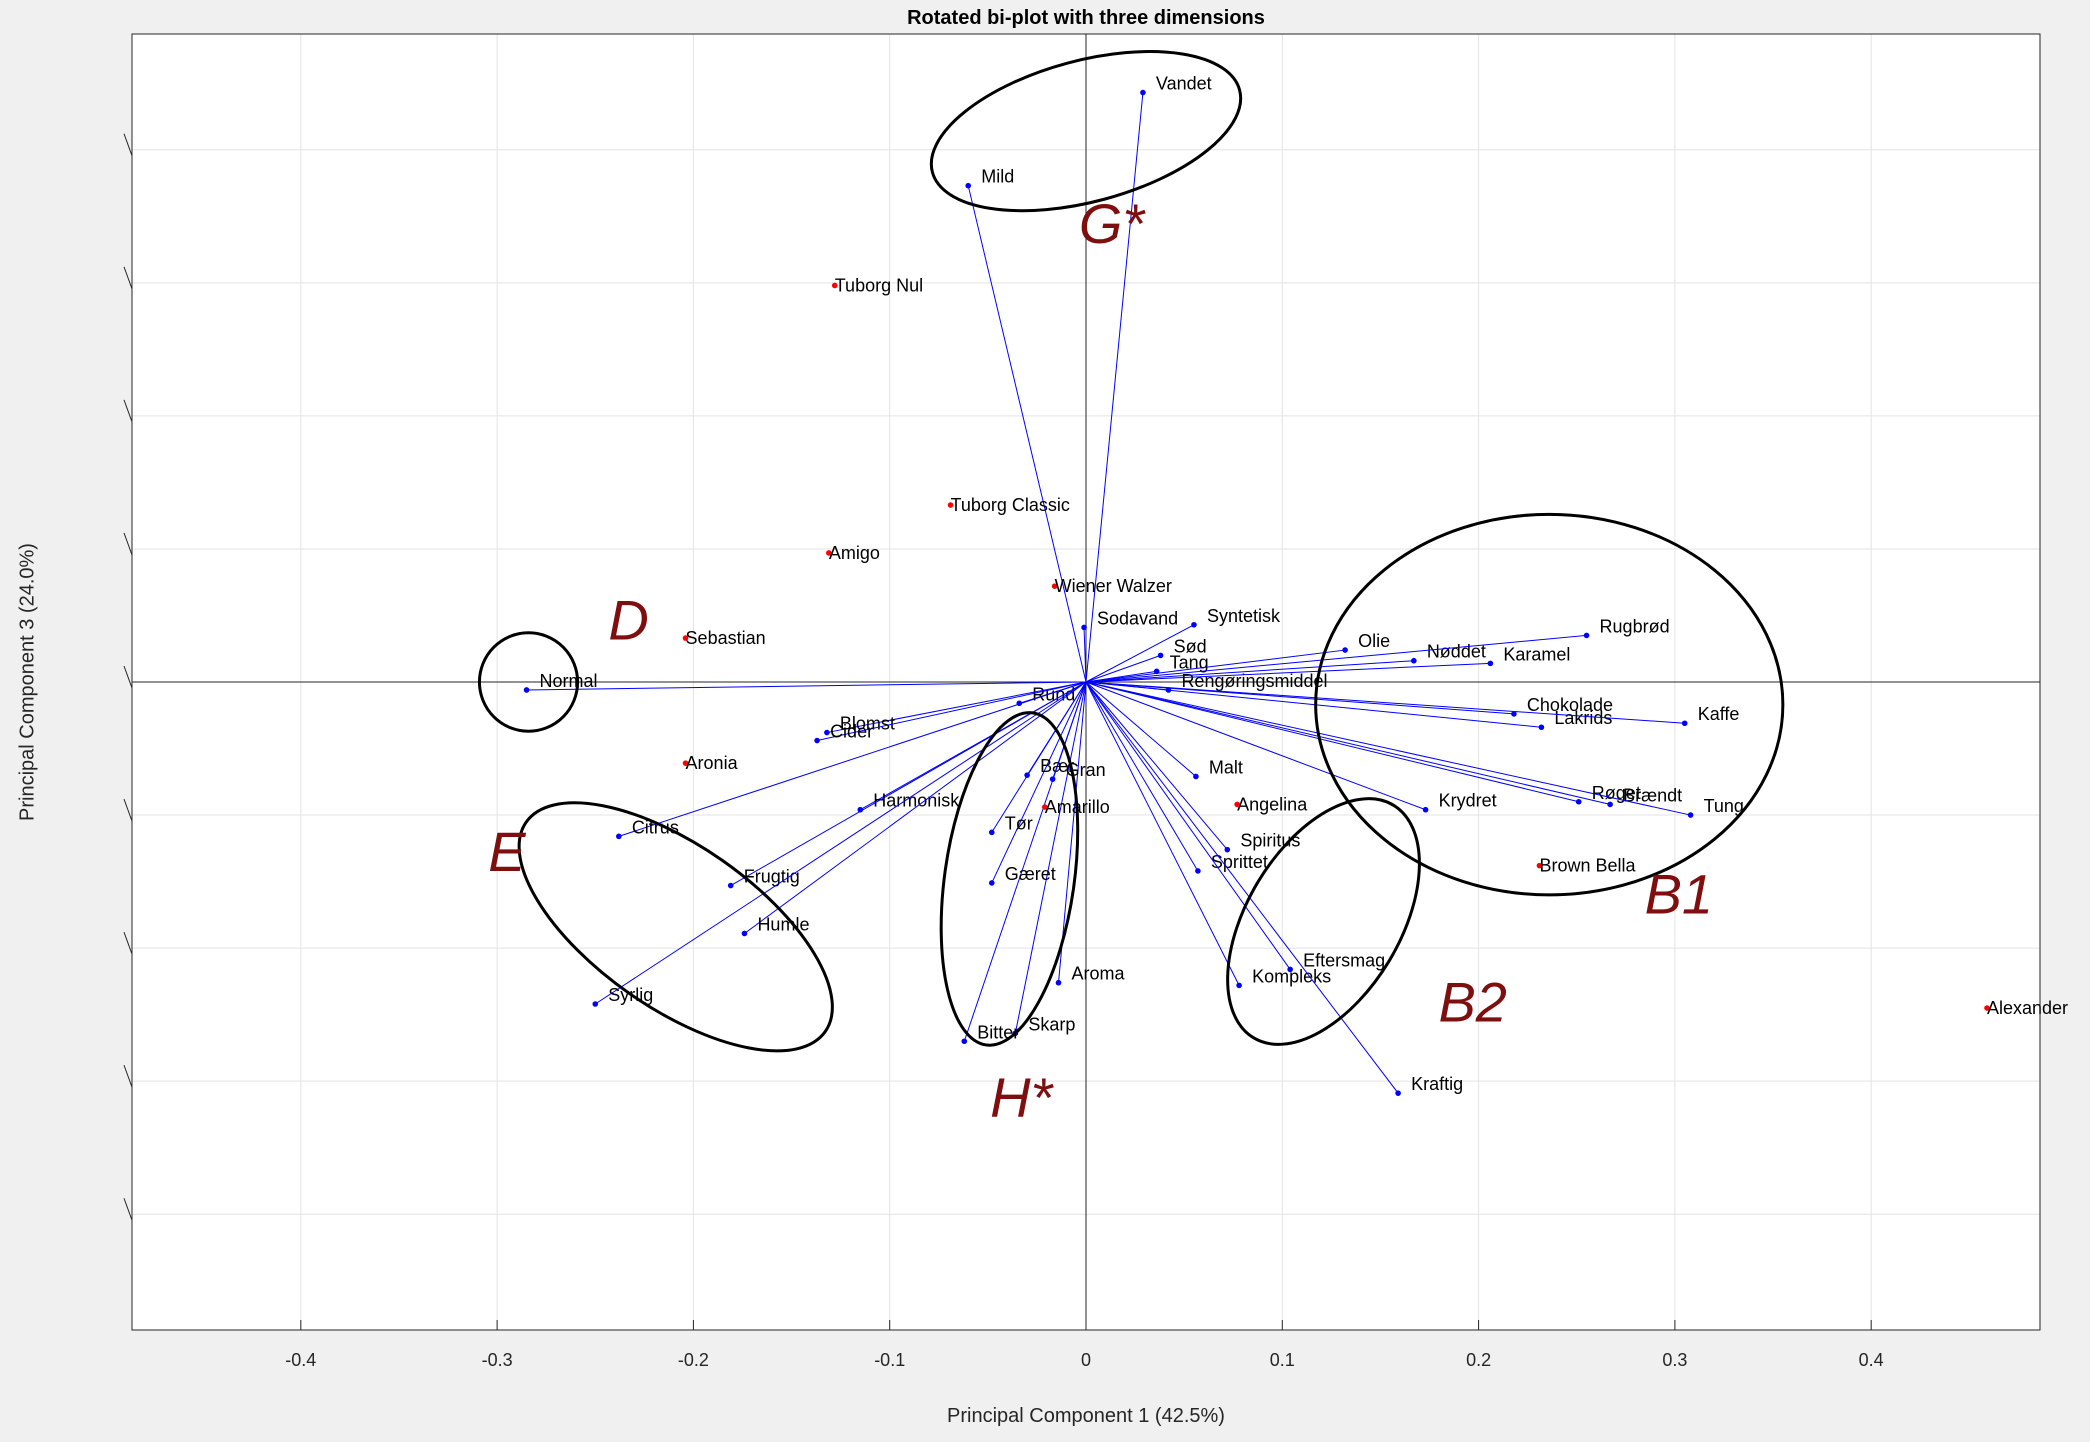 Image resolution: width=2090 pixels, height=1442 pixels. What do you see at coordinates (997, 177) in the screenshot?
I see `vector-label: Mild` at bounding box center [997, 177].